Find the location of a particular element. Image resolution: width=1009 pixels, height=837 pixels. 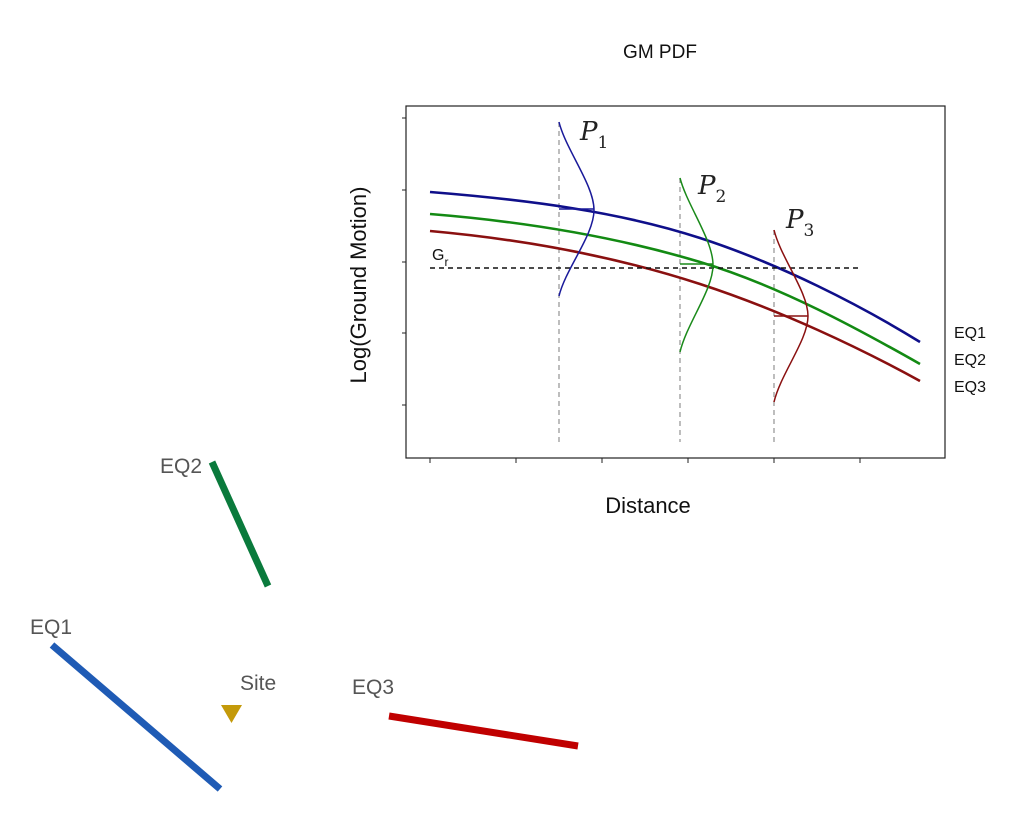

pdf-label-2: P2 is located at coordinates (711, 189).